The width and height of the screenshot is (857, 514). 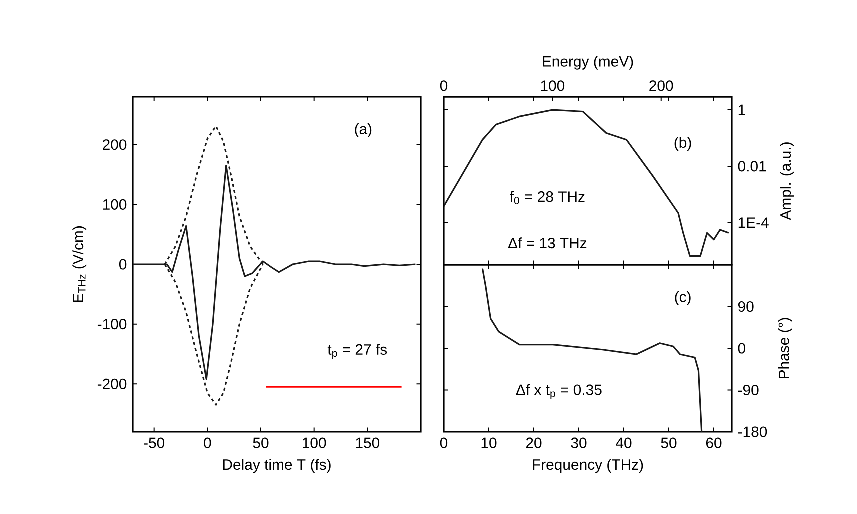 What do you see at coordinates (112, 384) in the screenshot?
I see `y-tick-label: -200` at bounding box center [112, 384].